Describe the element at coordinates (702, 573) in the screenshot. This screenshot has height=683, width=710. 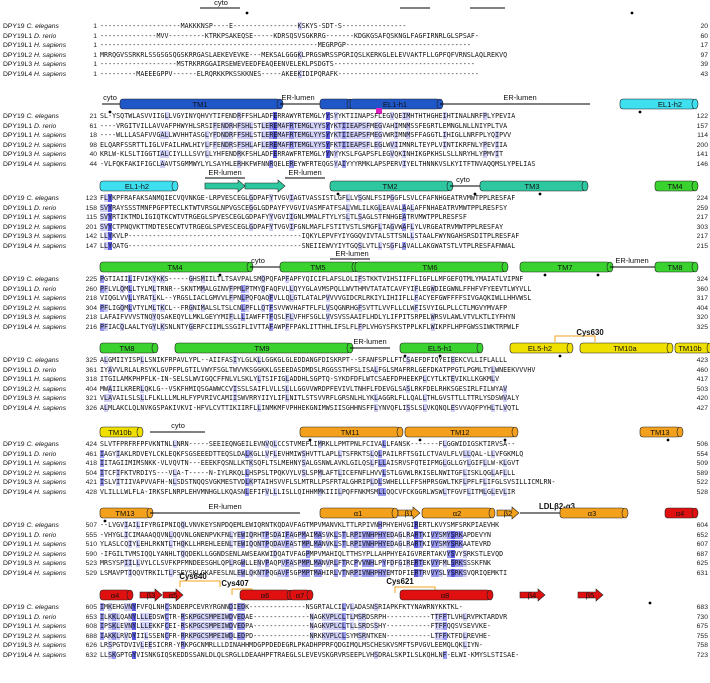
I see `end-position: 631` at that location.